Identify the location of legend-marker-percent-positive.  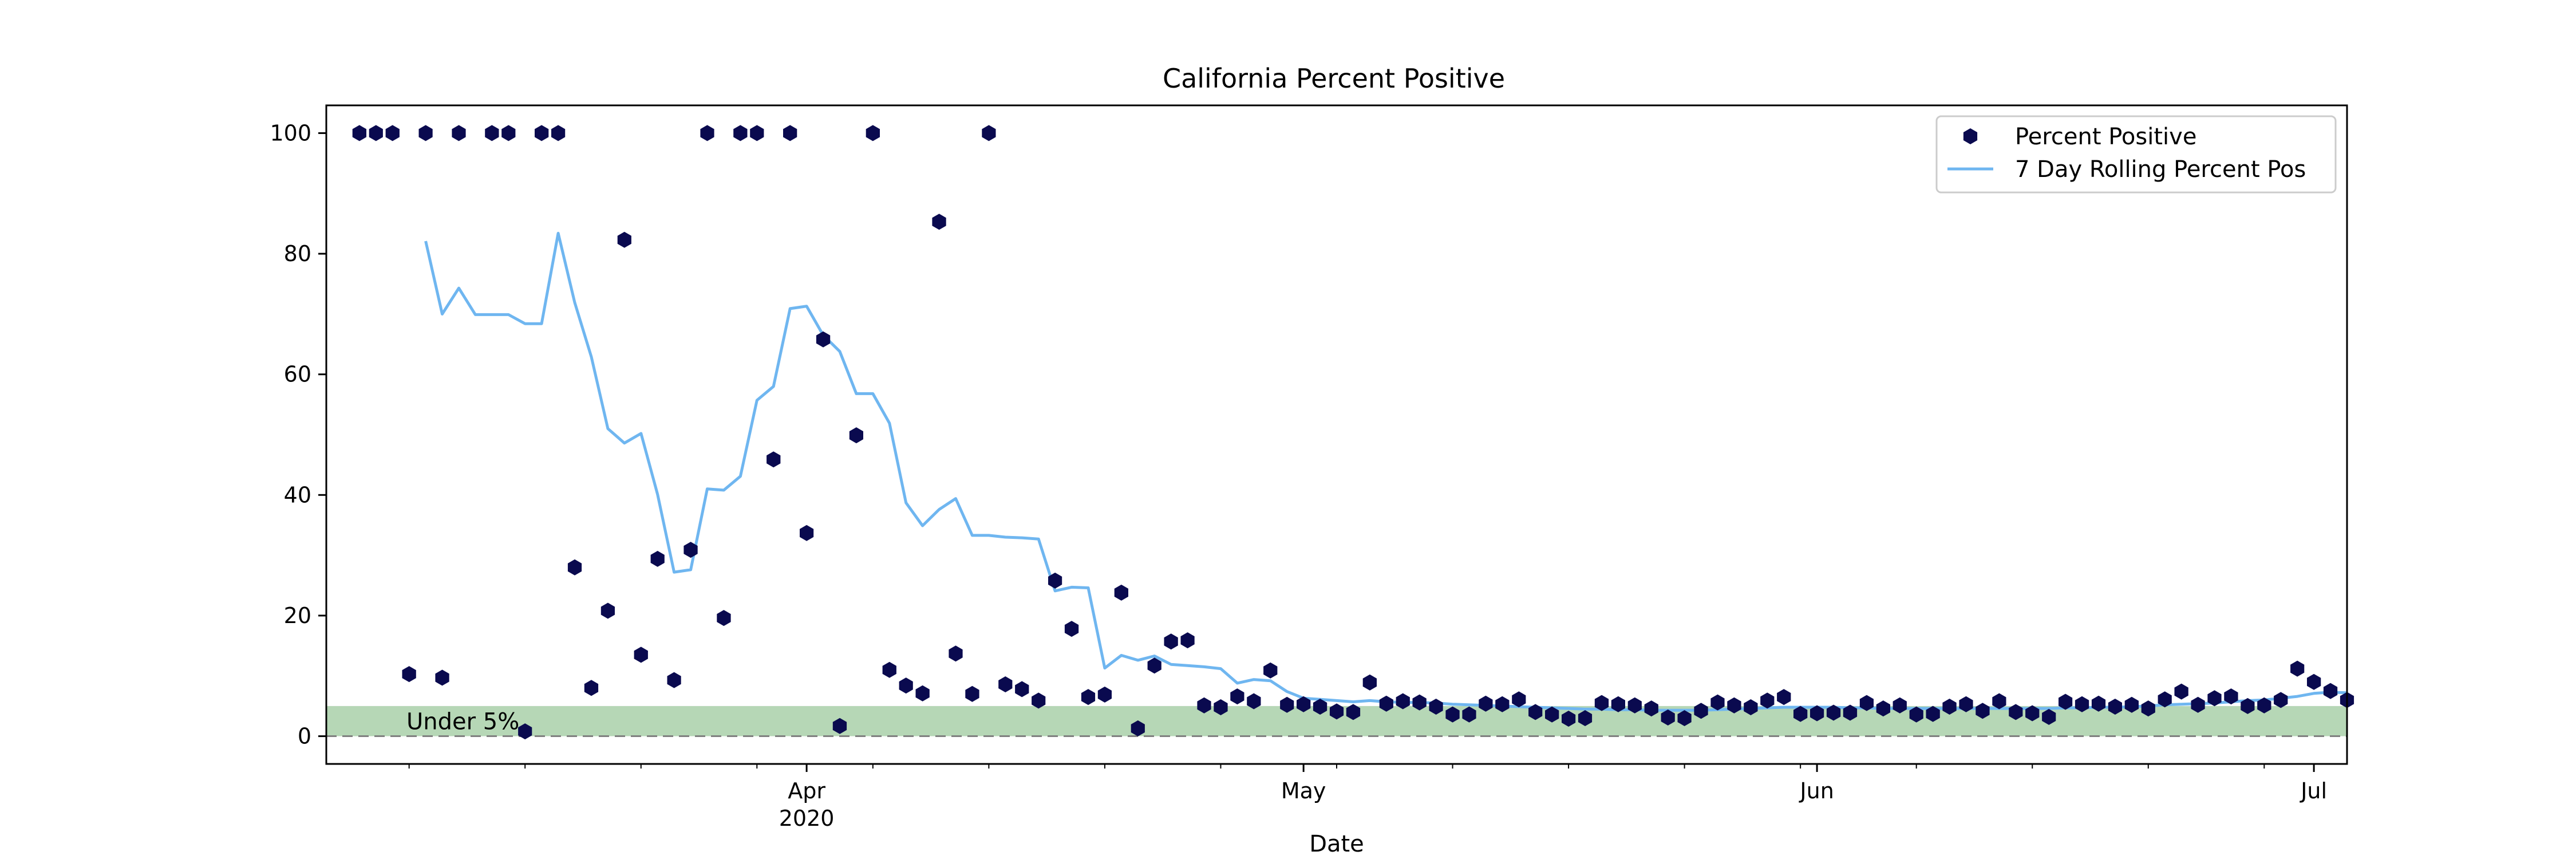
(1970, 136).